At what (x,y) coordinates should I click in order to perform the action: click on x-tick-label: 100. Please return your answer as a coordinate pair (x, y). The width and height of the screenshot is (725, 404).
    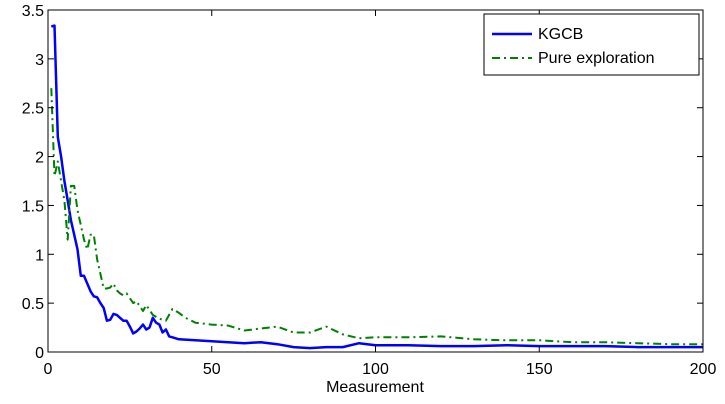
    Looking at the image, I should click on (375, 369).